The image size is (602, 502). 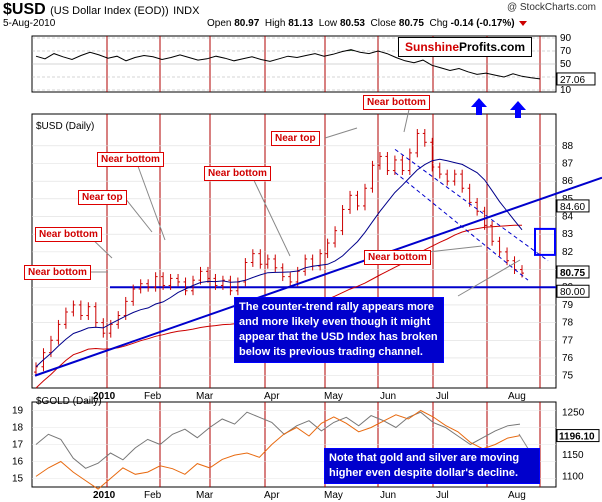 I want to click on target-box, so click(x=545, y=241).